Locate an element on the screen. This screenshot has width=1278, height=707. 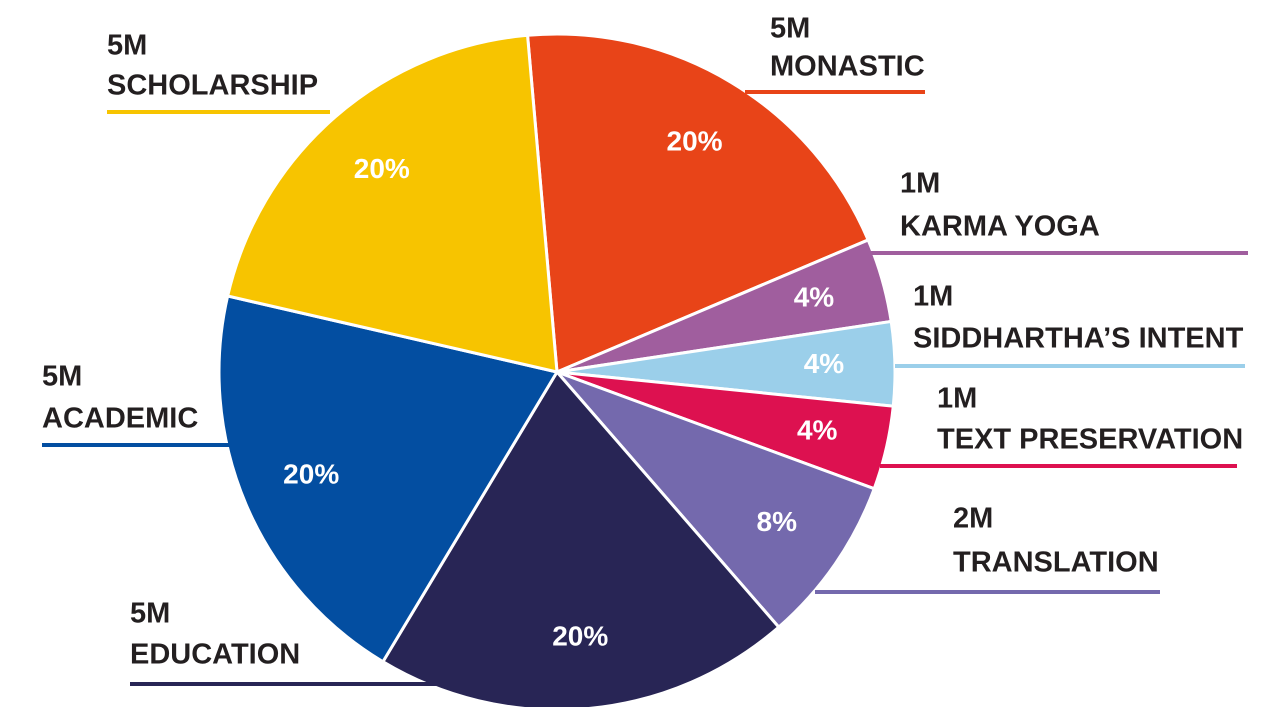
percent-label: 8% is located at coordinates (777, 521).